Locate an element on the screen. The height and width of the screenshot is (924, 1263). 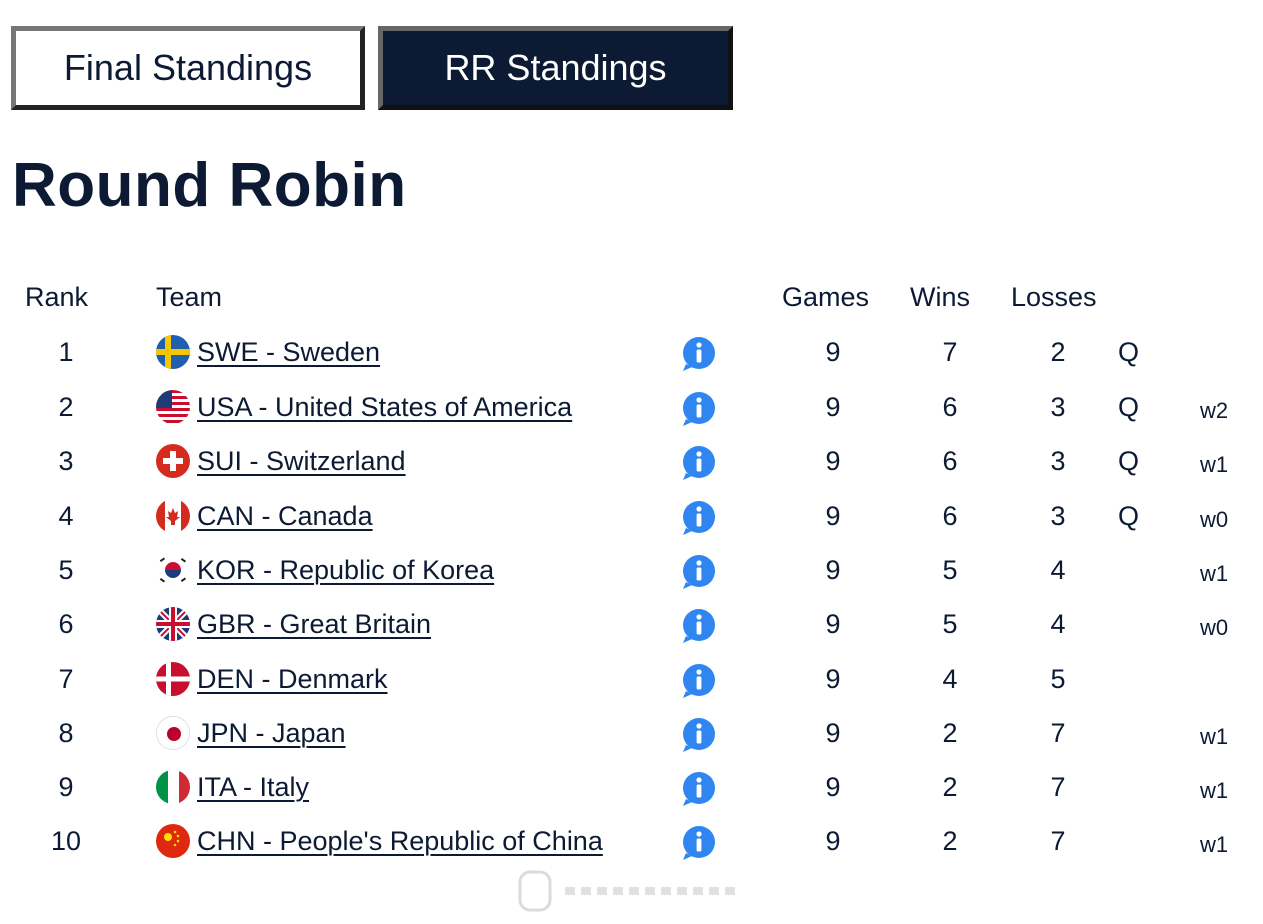
team-link: CHN - People's Republic of China is located at coordinates (400, 841).